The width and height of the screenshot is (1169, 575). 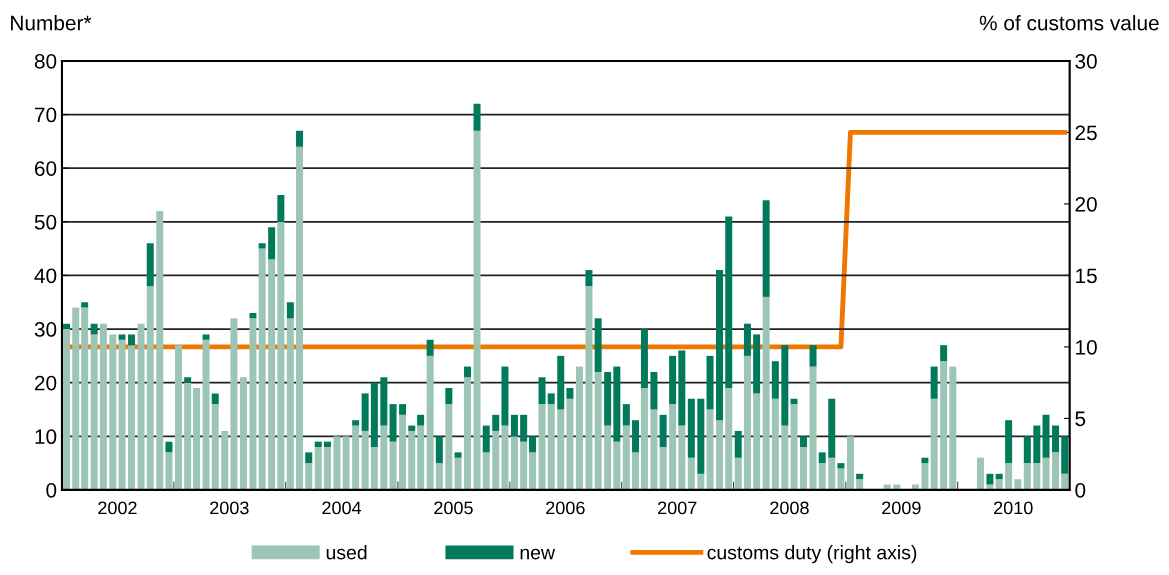 What do you see at coordinates (45, 222) in the screenshot?
I see `y-tick-label: 50` at bounding box center [45, 222].